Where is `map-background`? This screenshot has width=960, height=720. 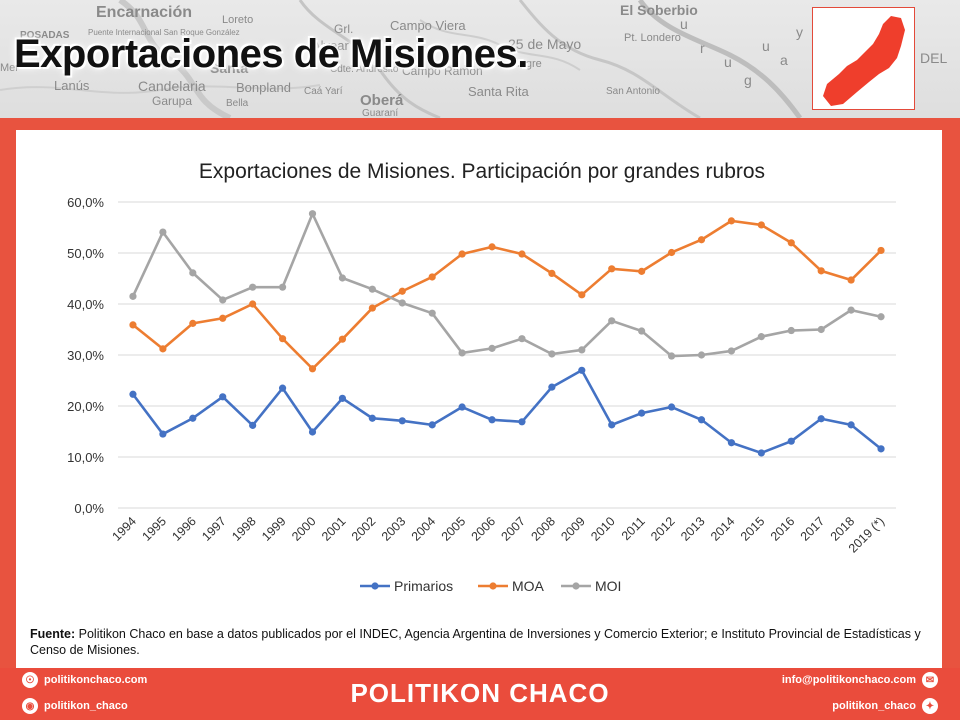 map-background is located at coordinates (401, 59).